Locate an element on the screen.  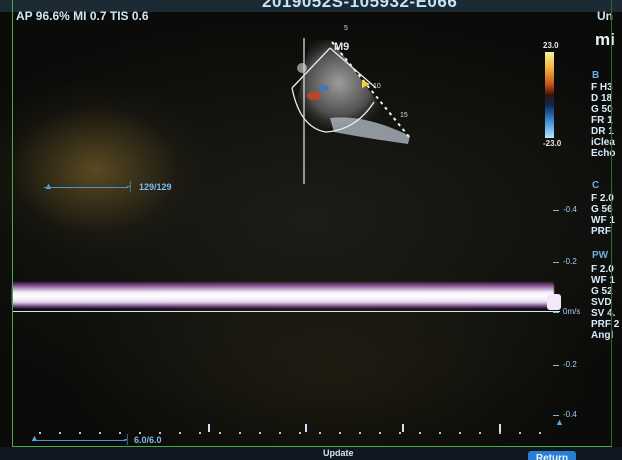
ap-value: AP 96.6% is located at coordinates (43, 16).